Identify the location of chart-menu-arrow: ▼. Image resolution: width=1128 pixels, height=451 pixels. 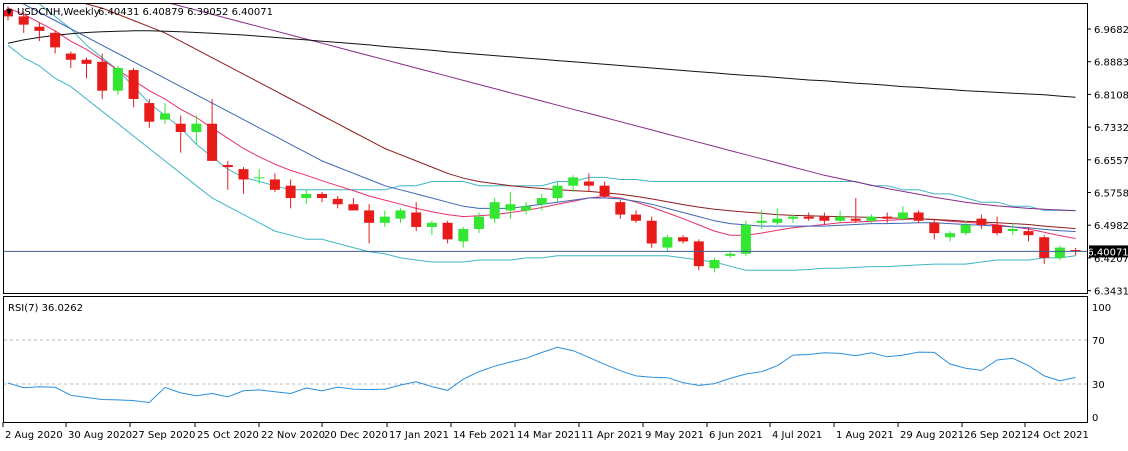
(9, 11).